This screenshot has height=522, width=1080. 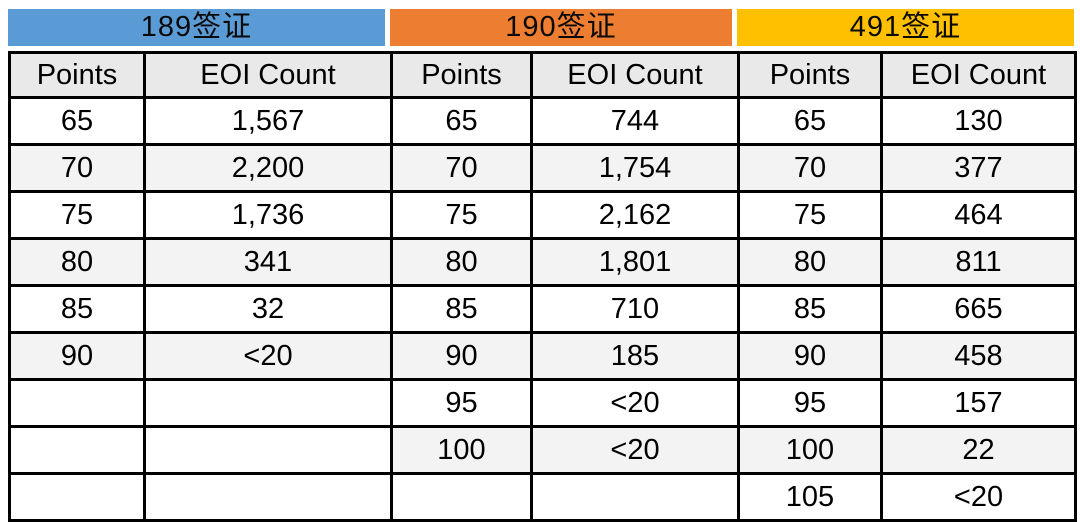 What do you see at coordinates (561, 27) in the screenshot?
I see `section-title-190: 190签证` at bounding box center [561, 27].